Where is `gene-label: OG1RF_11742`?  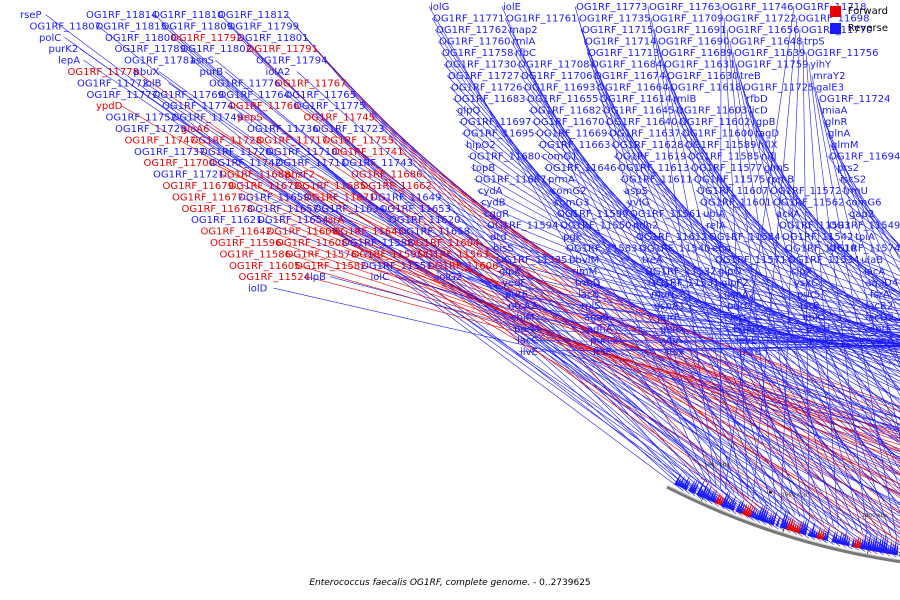
gene-label: OG1RF_11742 is located at coordinates (246, 163).